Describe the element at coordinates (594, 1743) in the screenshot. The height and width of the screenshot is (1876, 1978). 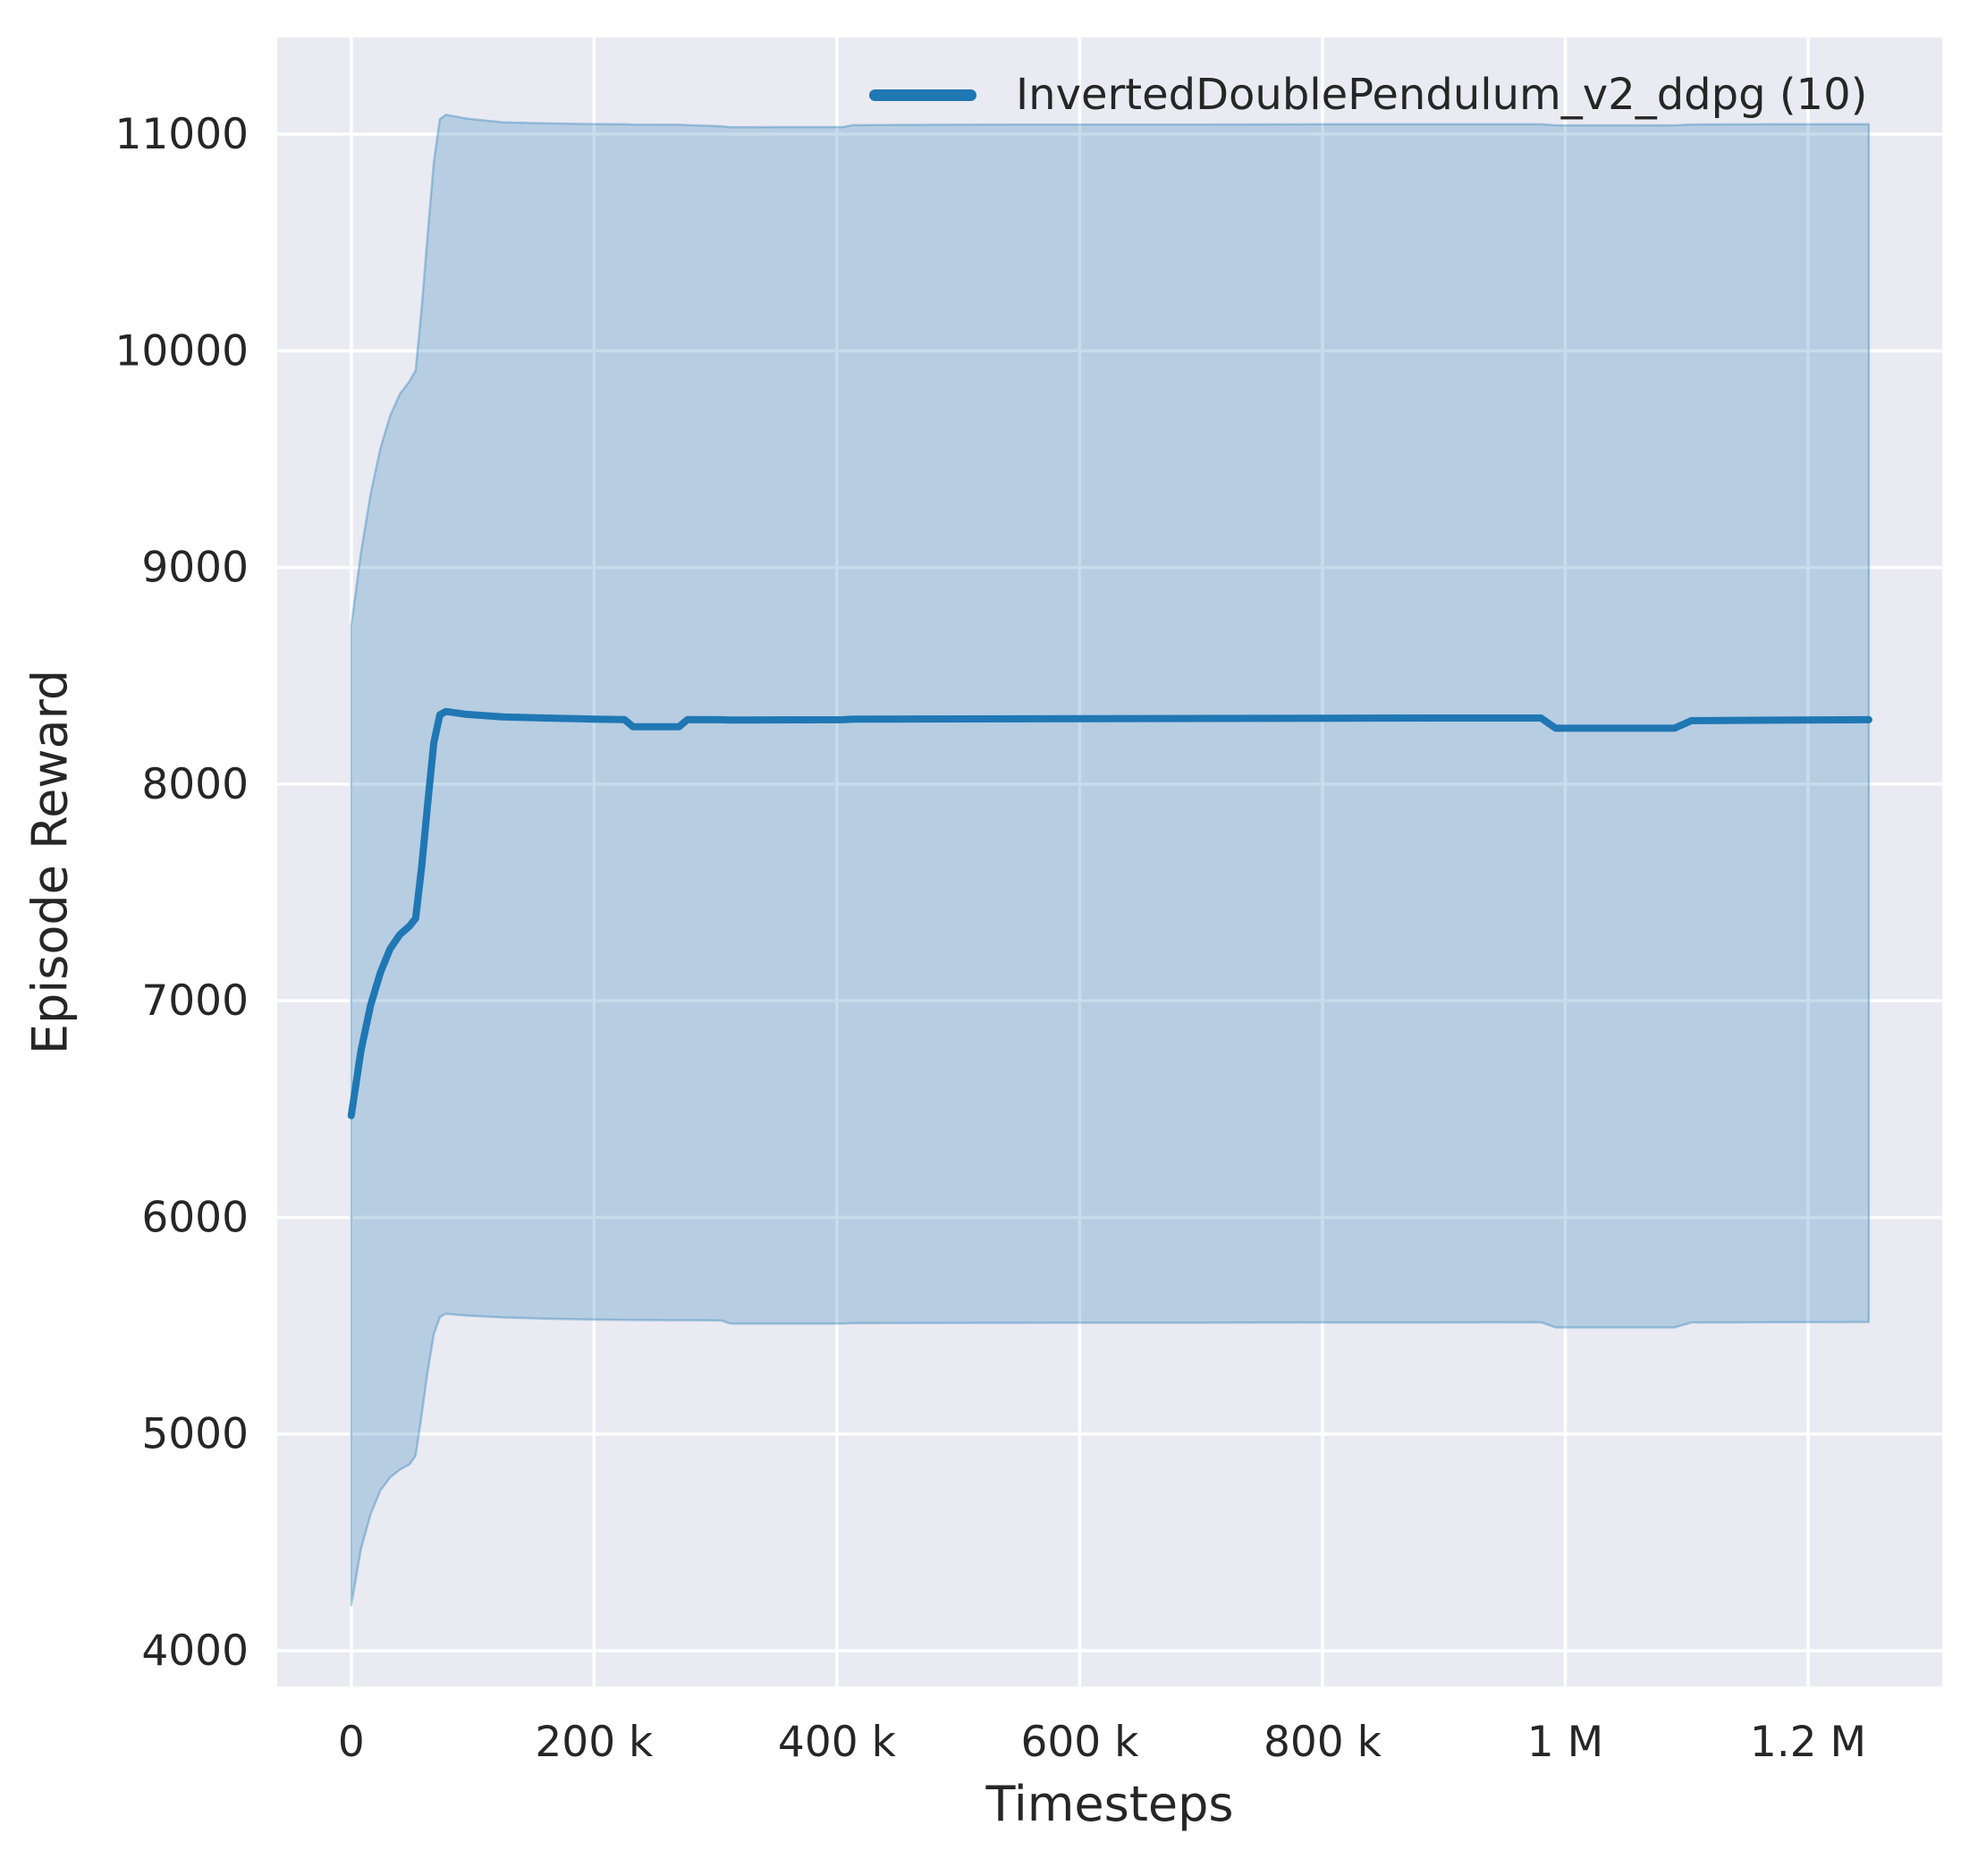
I see `x-tick-label: 200 k` at that location.